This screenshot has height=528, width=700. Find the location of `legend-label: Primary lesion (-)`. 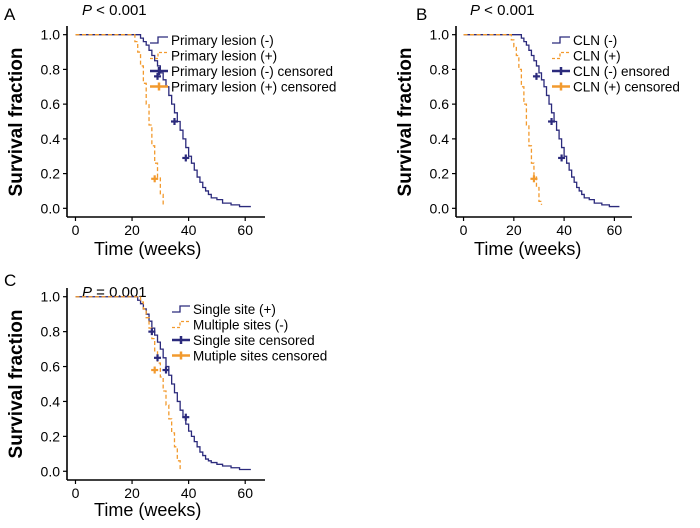

legend-label: Primary lesion (-) is located at coordinates (222, 40).